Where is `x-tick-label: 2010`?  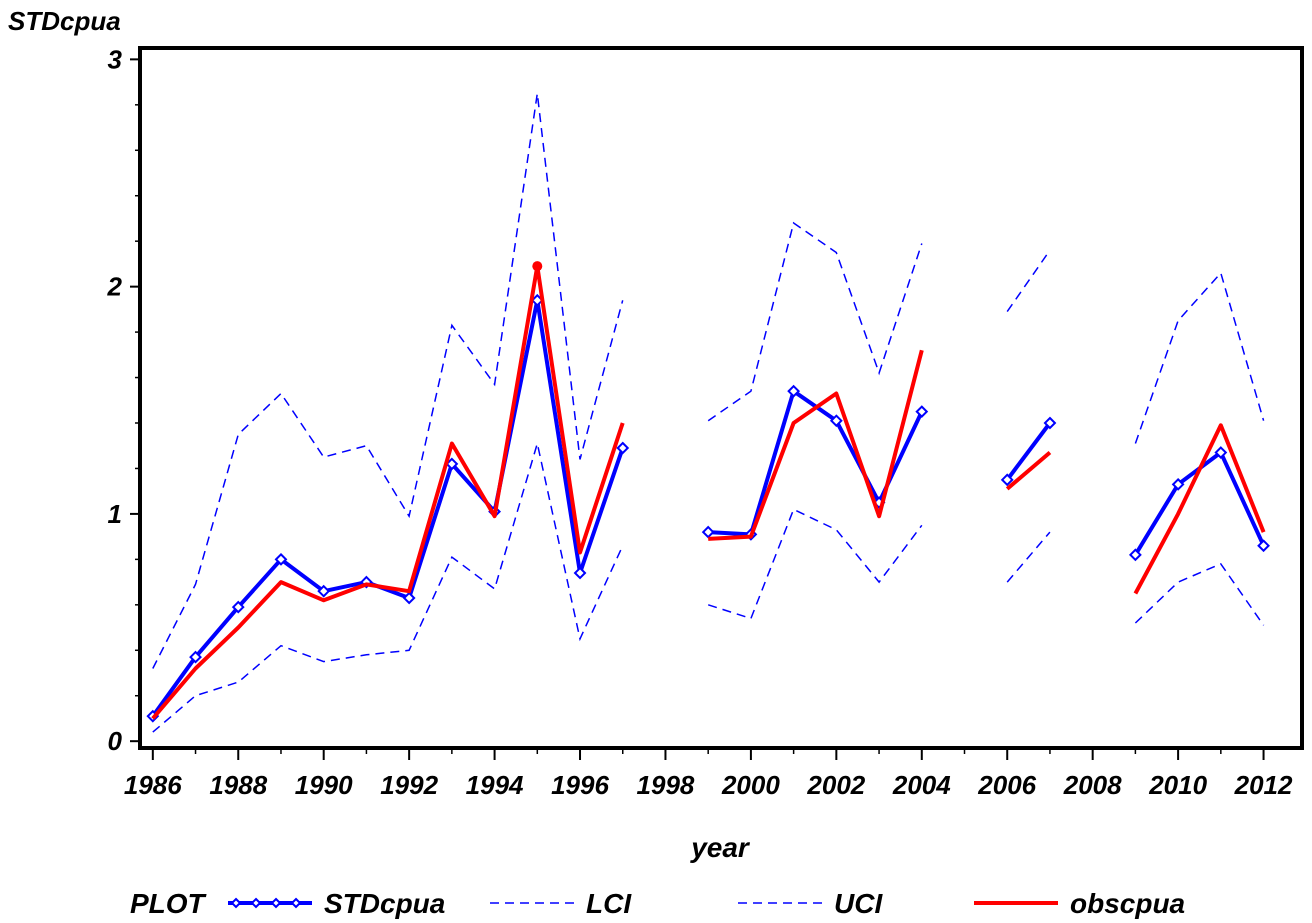 x-tick-label: 2010 is located at coordinates (1177, 785).